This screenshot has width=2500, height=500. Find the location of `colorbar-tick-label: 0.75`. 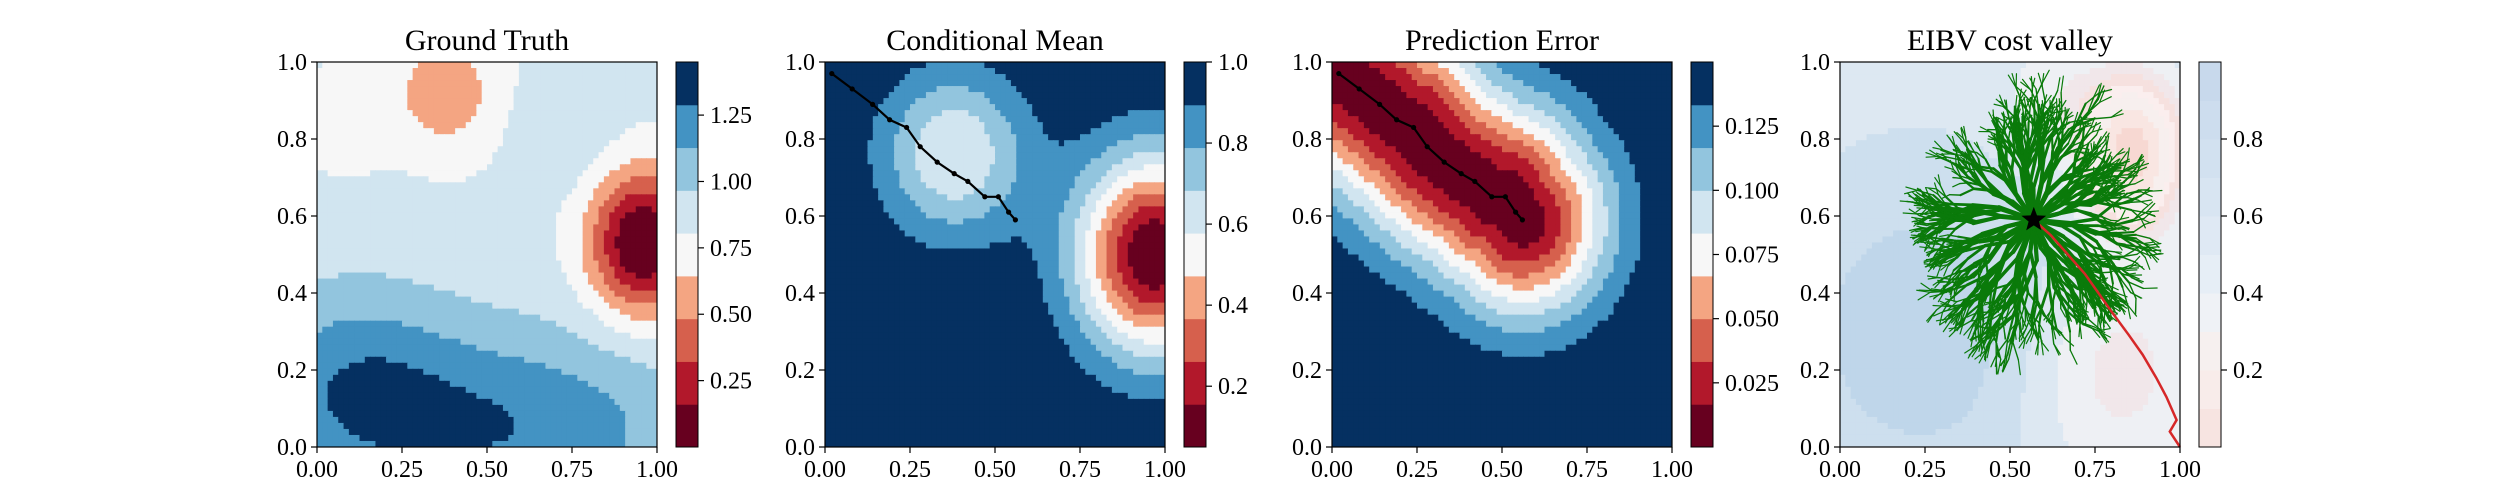

colorbar-tick-label: 0.75 is located at coordinates (731, 249).